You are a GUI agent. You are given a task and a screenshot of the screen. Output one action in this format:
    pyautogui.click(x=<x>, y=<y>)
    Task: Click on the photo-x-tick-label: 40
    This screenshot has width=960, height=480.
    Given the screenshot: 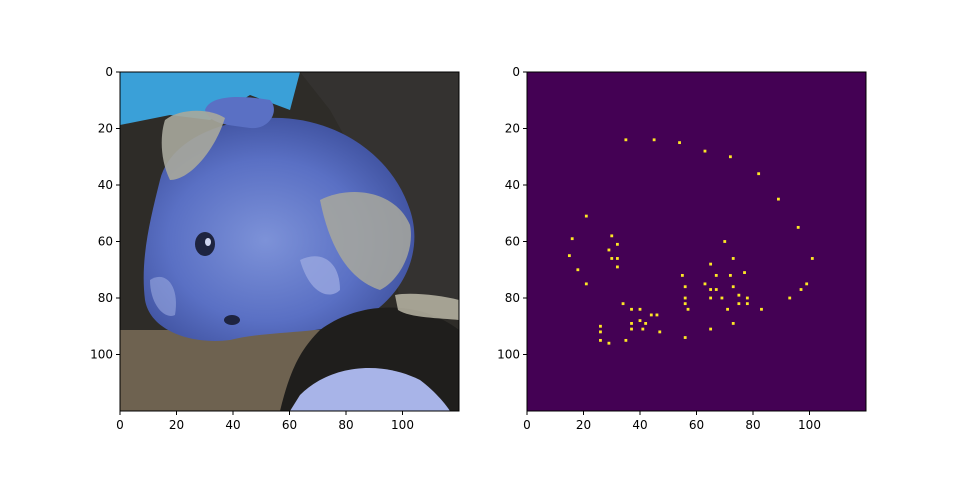 What is the action you would take?
    pyautogui.click(x=232, y=425)
    